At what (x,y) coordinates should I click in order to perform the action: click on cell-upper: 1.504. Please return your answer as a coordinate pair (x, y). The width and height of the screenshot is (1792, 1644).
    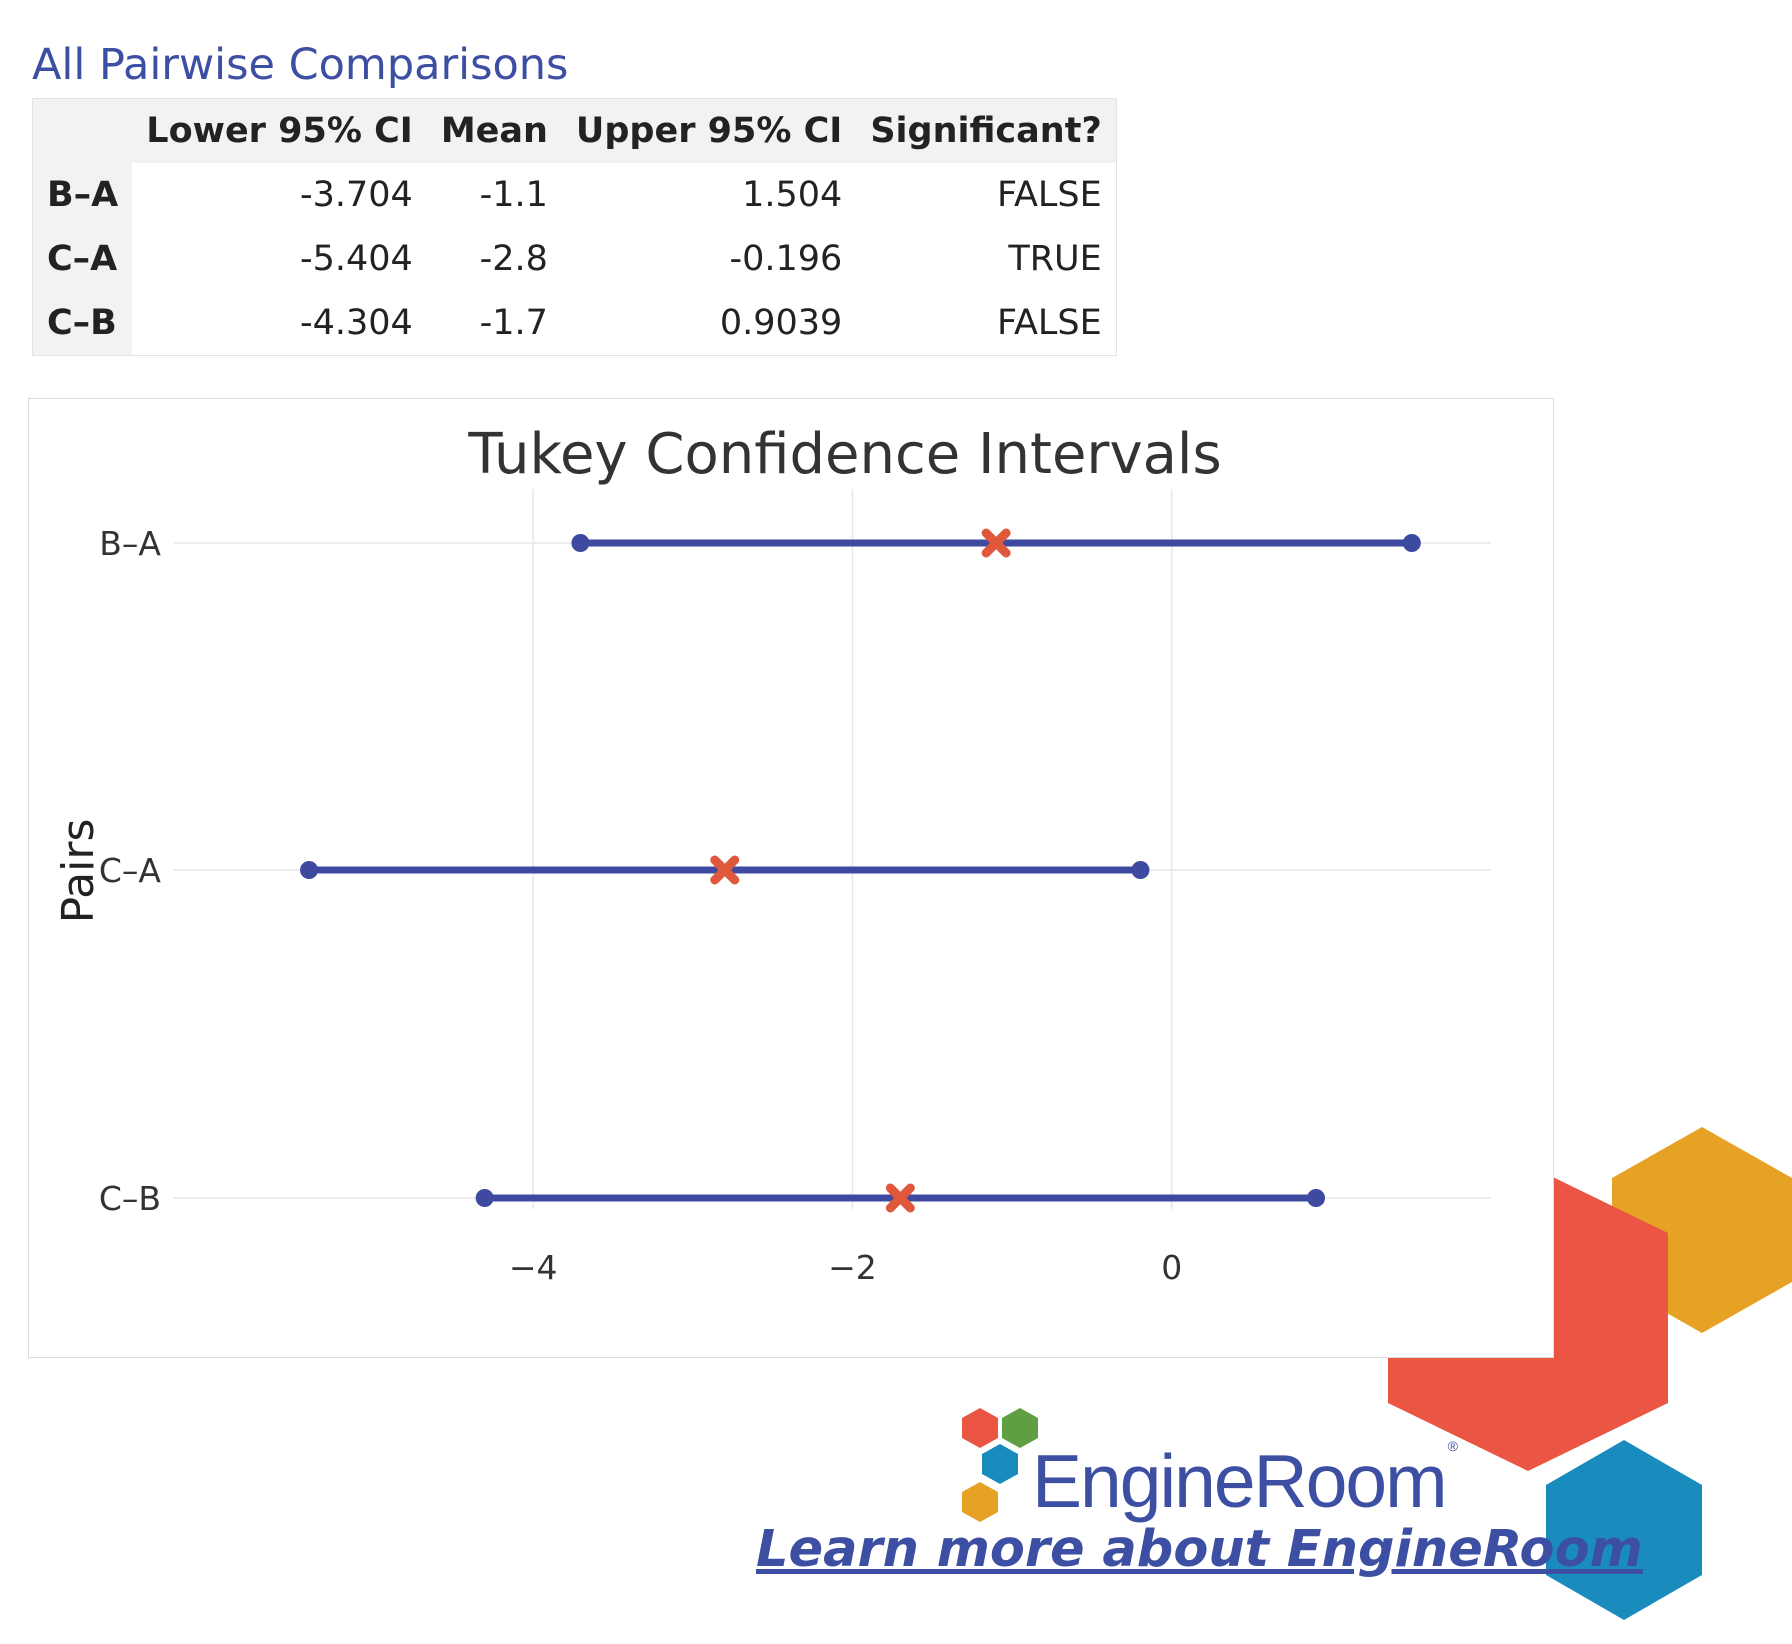
    Looking at the image, I should click on (792, 195).